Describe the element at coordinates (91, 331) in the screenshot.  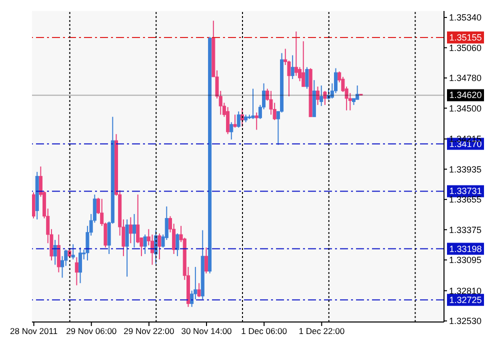
I see `x-tick-label: 29 Nov 06:00` at that location.